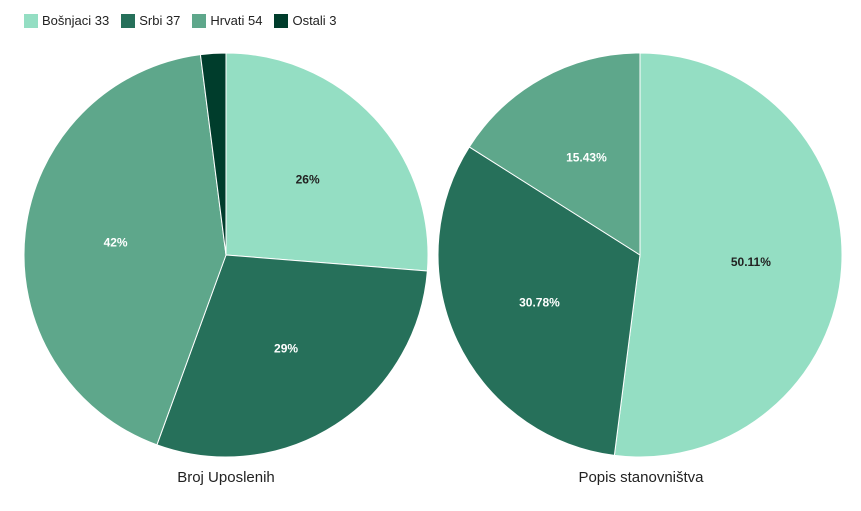  Describe the element at coordinates (31, 20) in the screenshot. I see `legend-swatch-bosnjaci` at that location.